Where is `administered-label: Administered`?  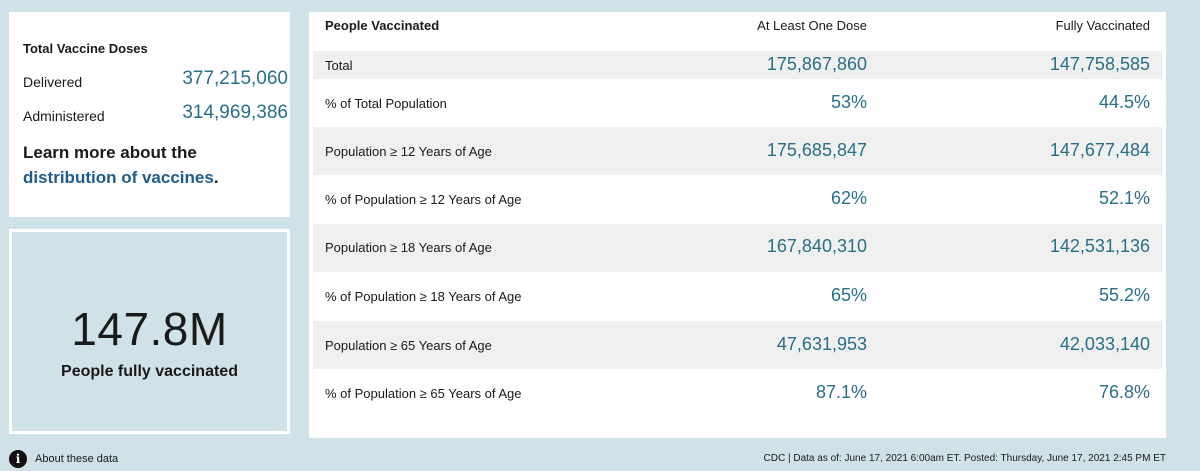 administered-label: Administered is located at coordinates (64, 116).